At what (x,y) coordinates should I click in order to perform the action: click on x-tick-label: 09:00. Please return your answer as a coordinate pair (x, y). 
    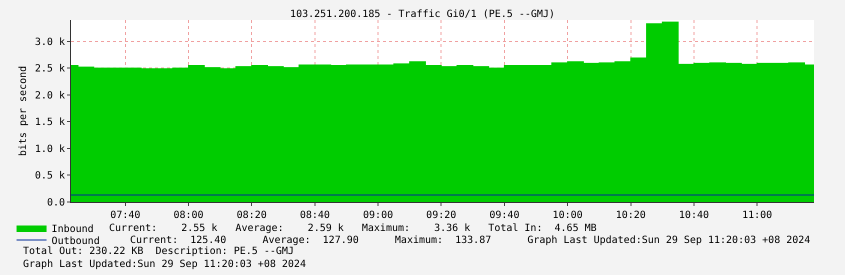
    Looking at the image, I should click on (378, 215).